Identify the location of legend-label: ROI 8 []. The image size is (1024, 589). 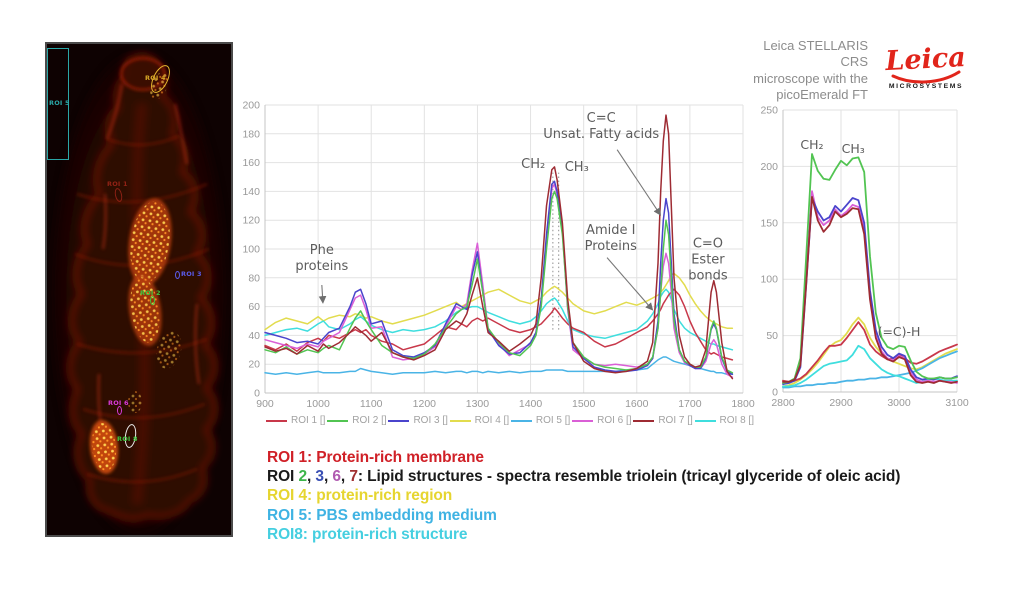
(736, 420).